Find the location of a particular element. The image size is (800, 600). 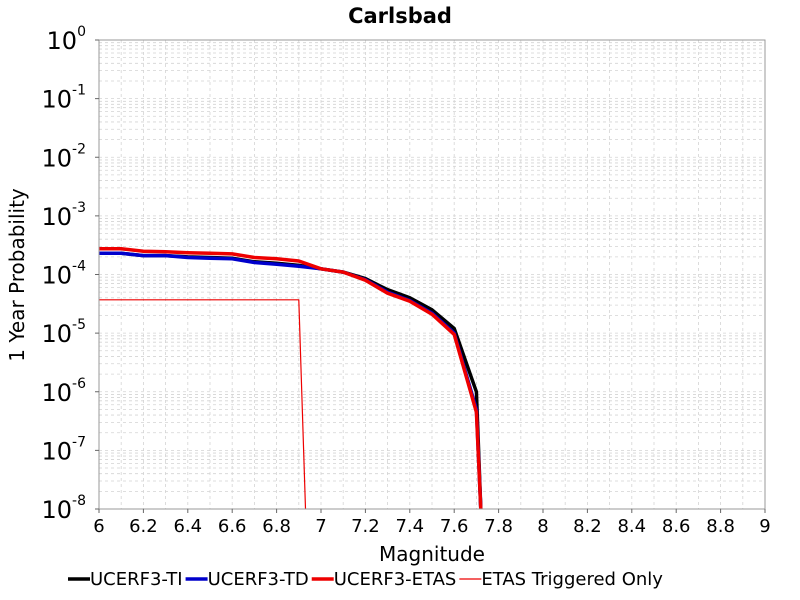

y-tick-label: 10⁻⁶ is located at coordinates (63, 391).